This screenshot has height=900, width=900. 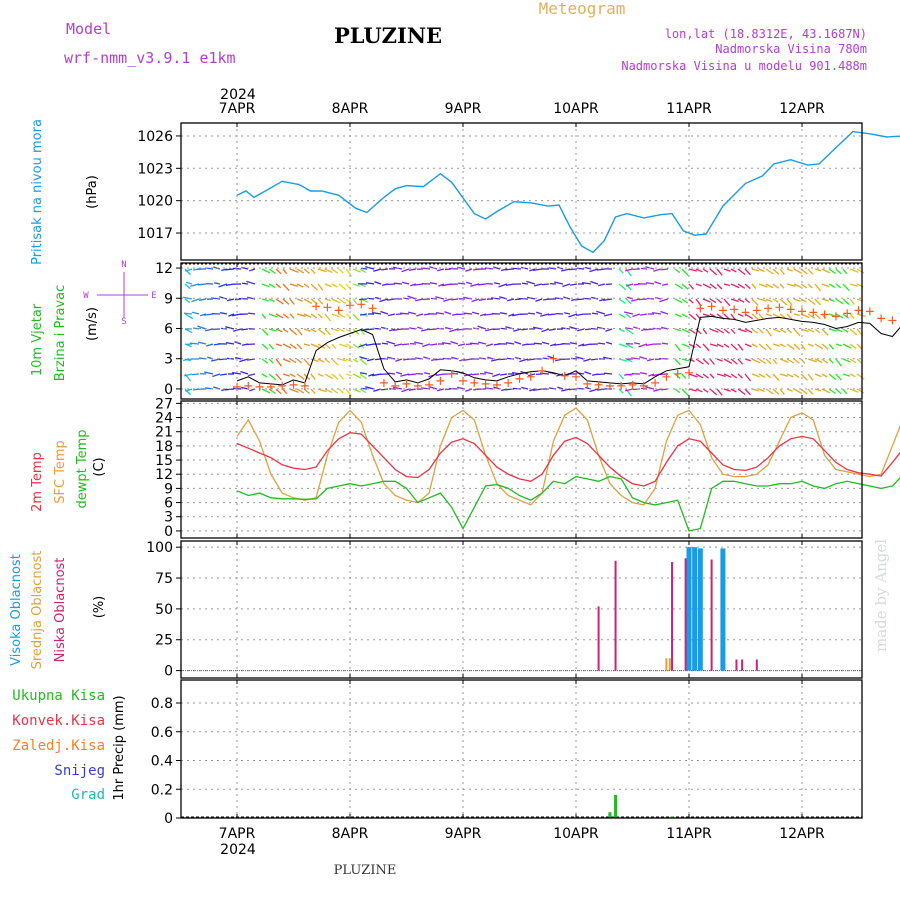 I want to click on high-cloud-bar, so click(x=700, y=609).